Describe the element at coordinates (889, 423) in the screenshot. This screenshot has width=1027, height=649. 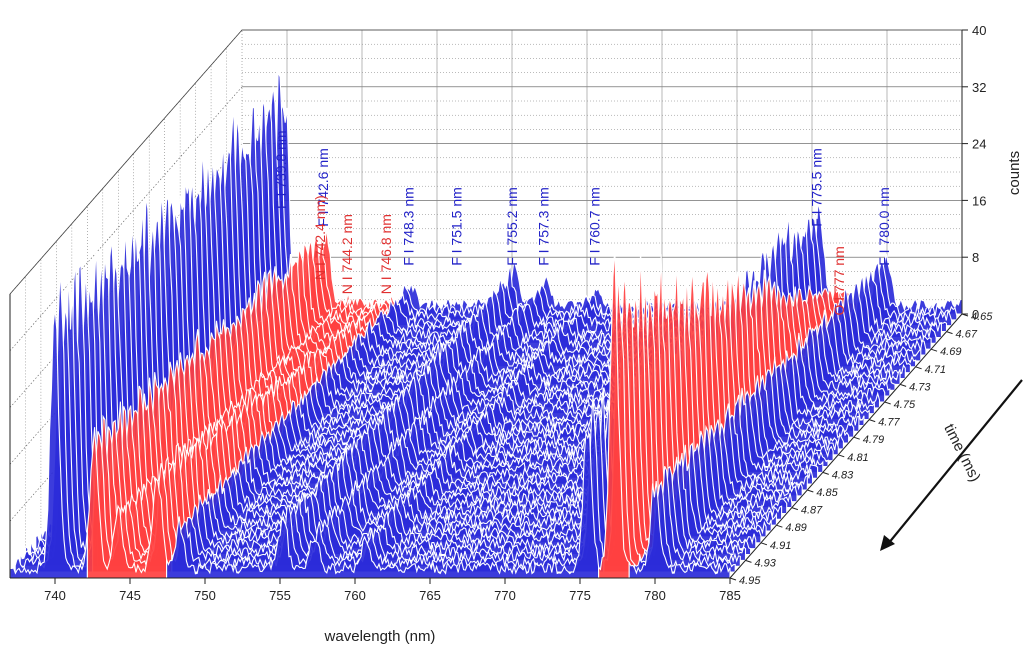
I see `time-tick-label: 4.77` at that location.